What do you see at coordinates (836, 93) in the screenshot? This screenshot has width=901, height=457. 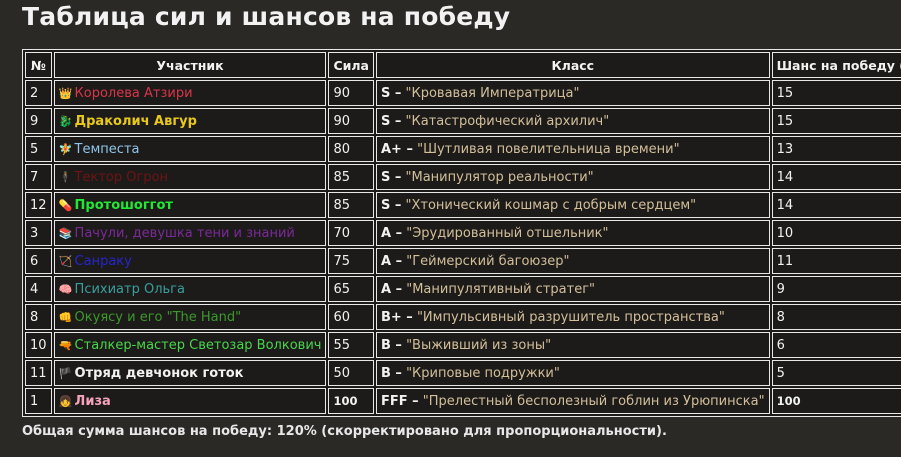 I see `win-chance: 15` at bounding box center [836, 93].